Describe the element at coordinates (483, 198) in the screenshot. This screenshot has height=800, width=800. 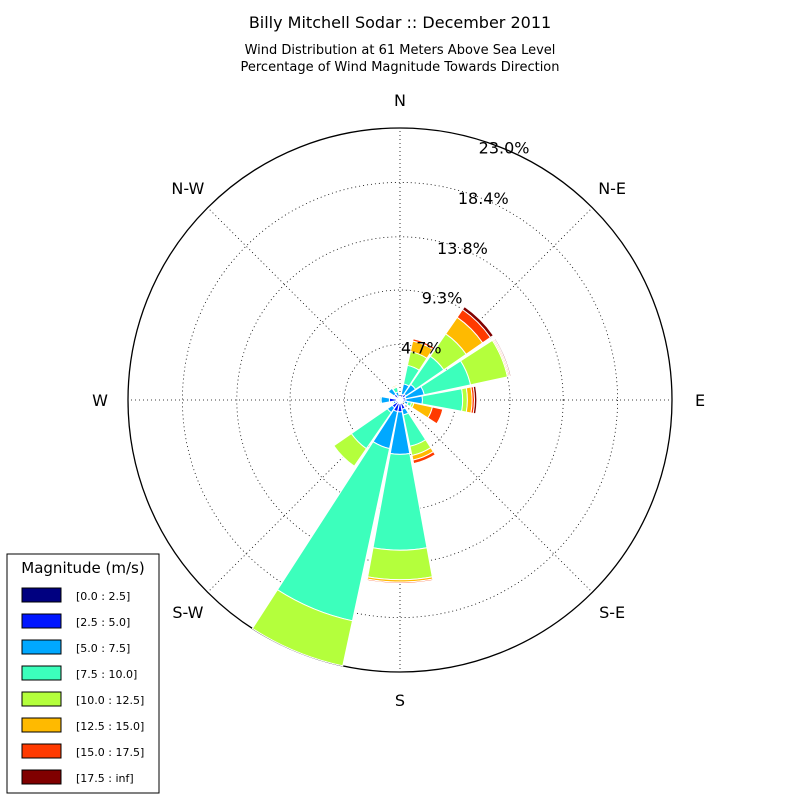
I see `radial-tick-label: 18.4%` at that location.